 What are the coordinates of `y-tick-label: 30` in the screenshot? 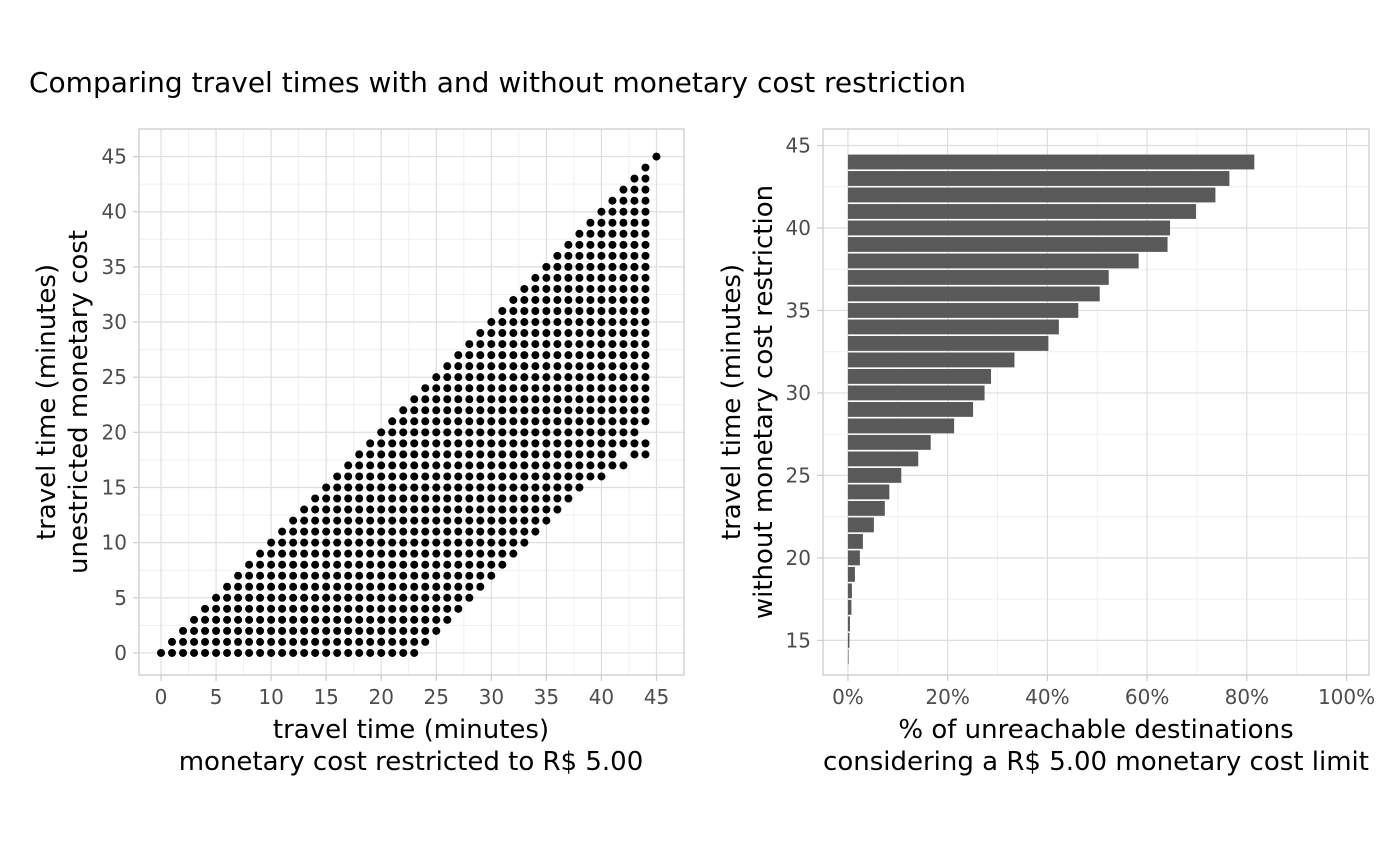 It's located at (114, 322).